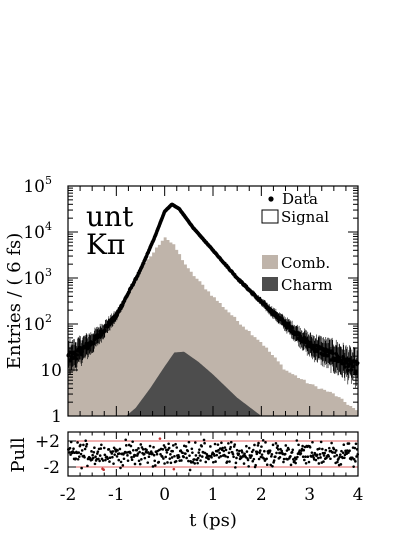 The height and width of the screenshot is (537, 415). I want to click on pull-points, so click(213, 454).